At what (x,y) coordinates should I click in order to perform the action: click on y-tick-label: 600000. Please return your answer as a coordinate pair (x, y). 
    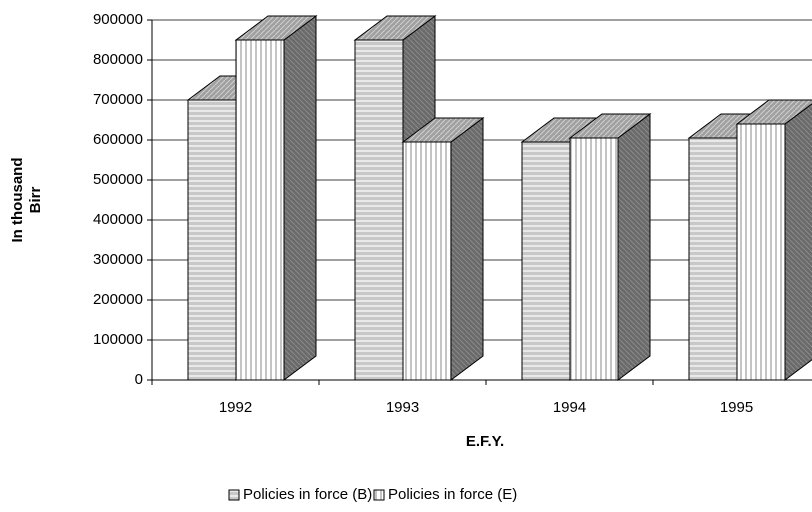
    Looking at the image, I should click on (118, 139).